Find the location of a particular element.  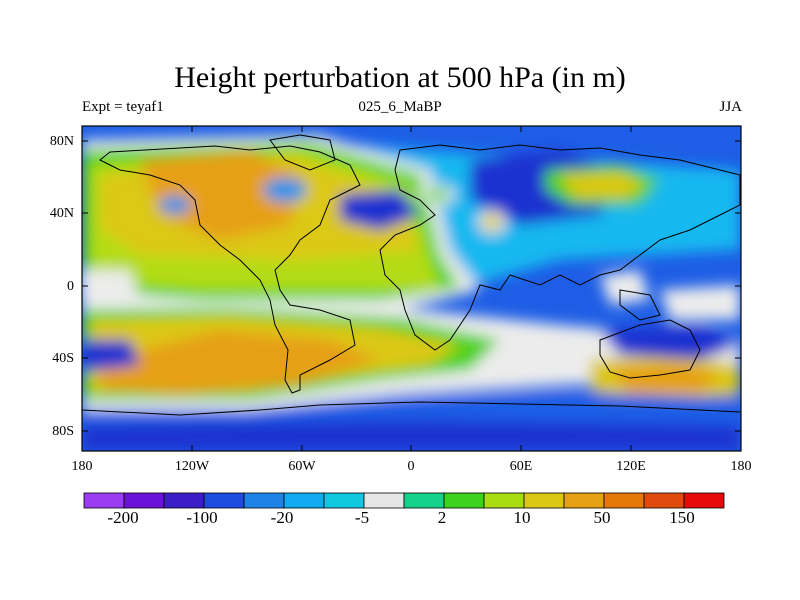

lon-label-180w: 180 is located at coordinates (82, 466).